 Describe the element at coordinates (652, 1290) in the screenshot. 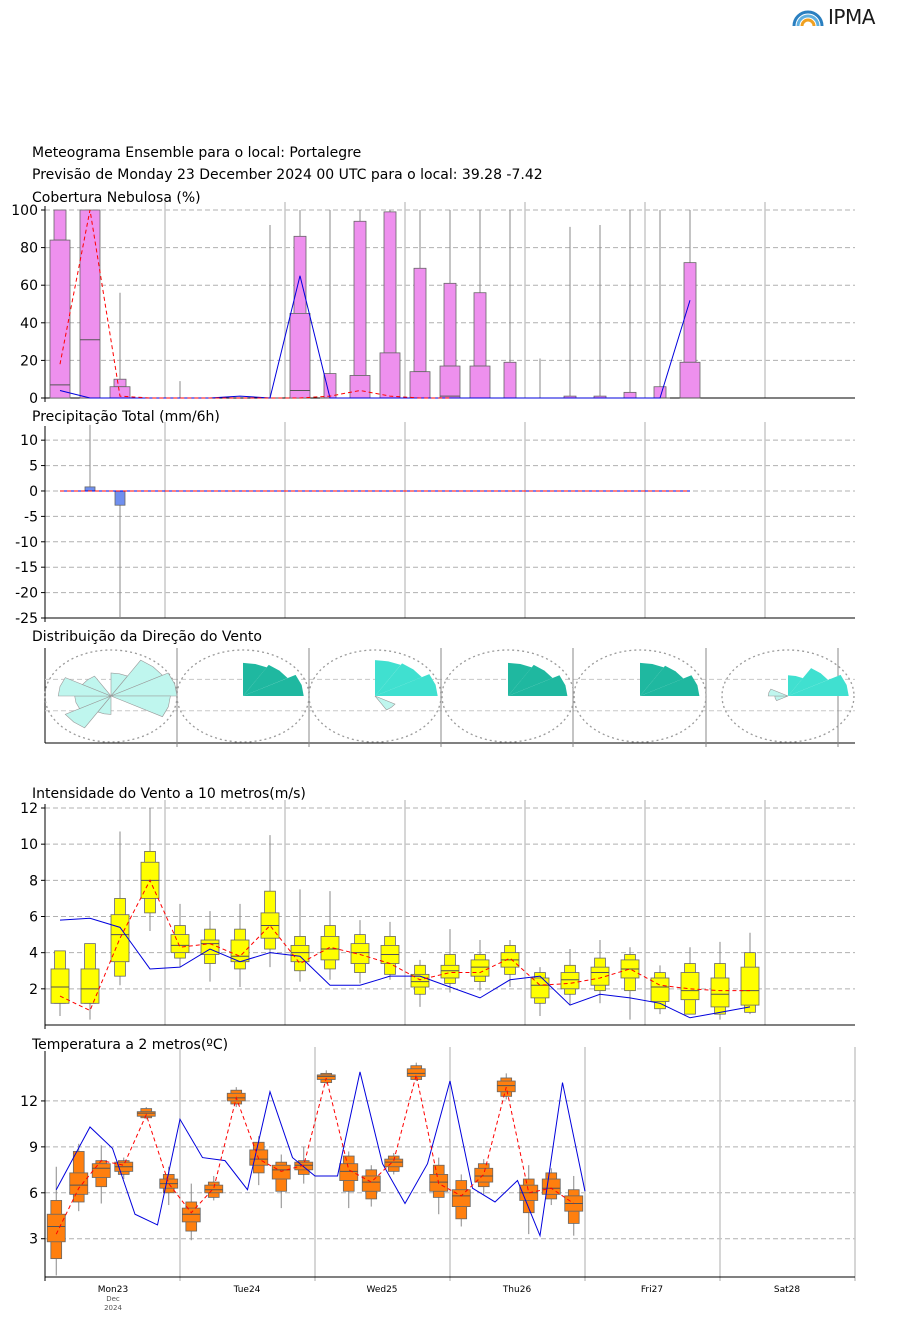

I see `x-day-label: Fri27` at that location.